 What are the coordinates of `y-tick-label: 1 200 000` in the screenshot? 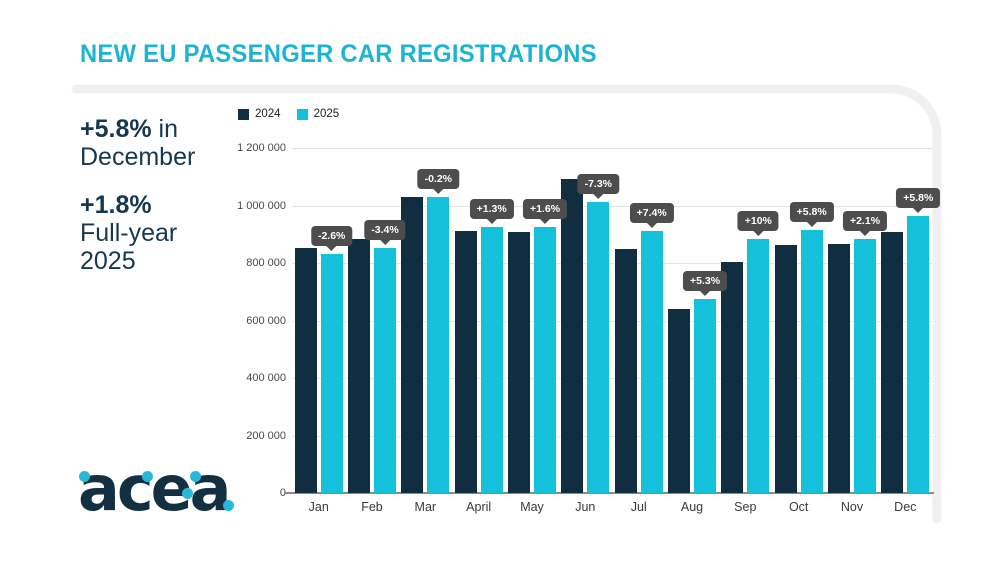 It's located at (261, 148).